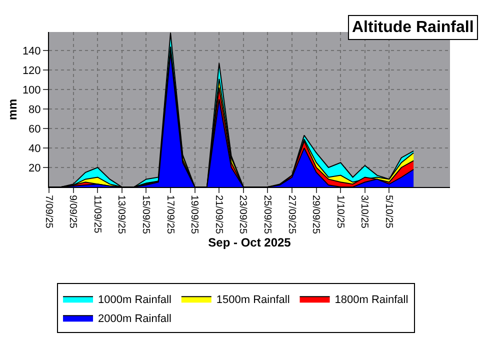 The height and width of the screenshot is (345, 490). Describe the element at coordinates (194, 214) in the screenshot. I see `x-tick-label: 19/09/25` at that location.